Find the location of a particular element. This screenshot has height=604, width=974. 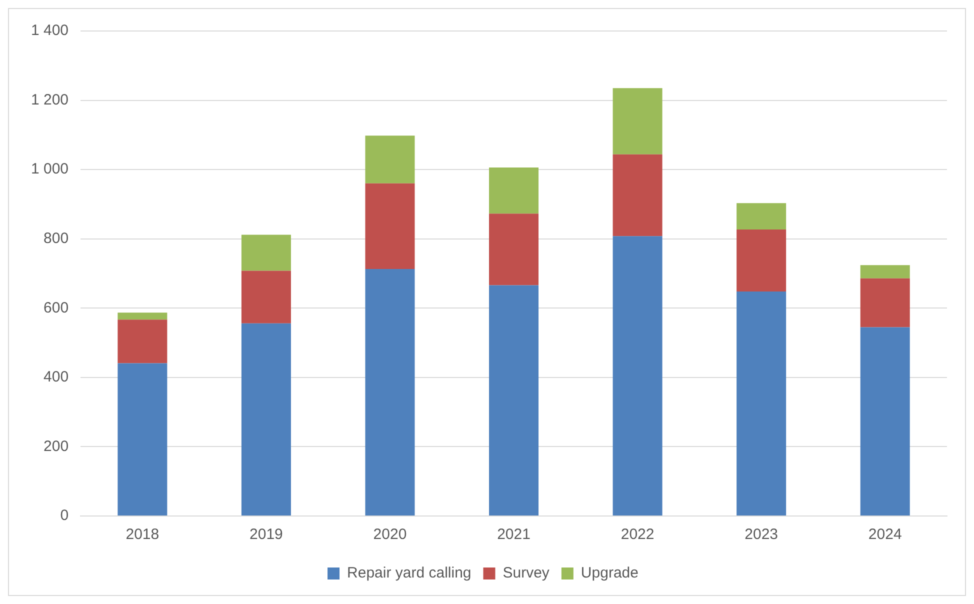

y-tick-label: 1 400 is located at coordinates (49, 31).